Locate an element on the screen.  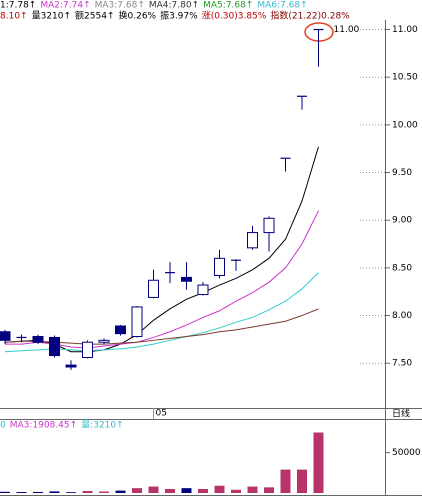
header-text: MA2:7.74↑ is located at coordinates (65, 6).